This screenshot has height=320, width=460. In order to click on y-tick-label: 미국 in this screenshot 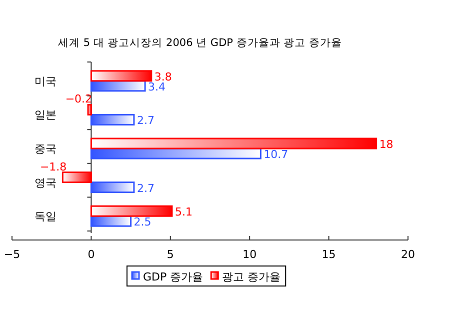, I will do `click(45, 81)`.